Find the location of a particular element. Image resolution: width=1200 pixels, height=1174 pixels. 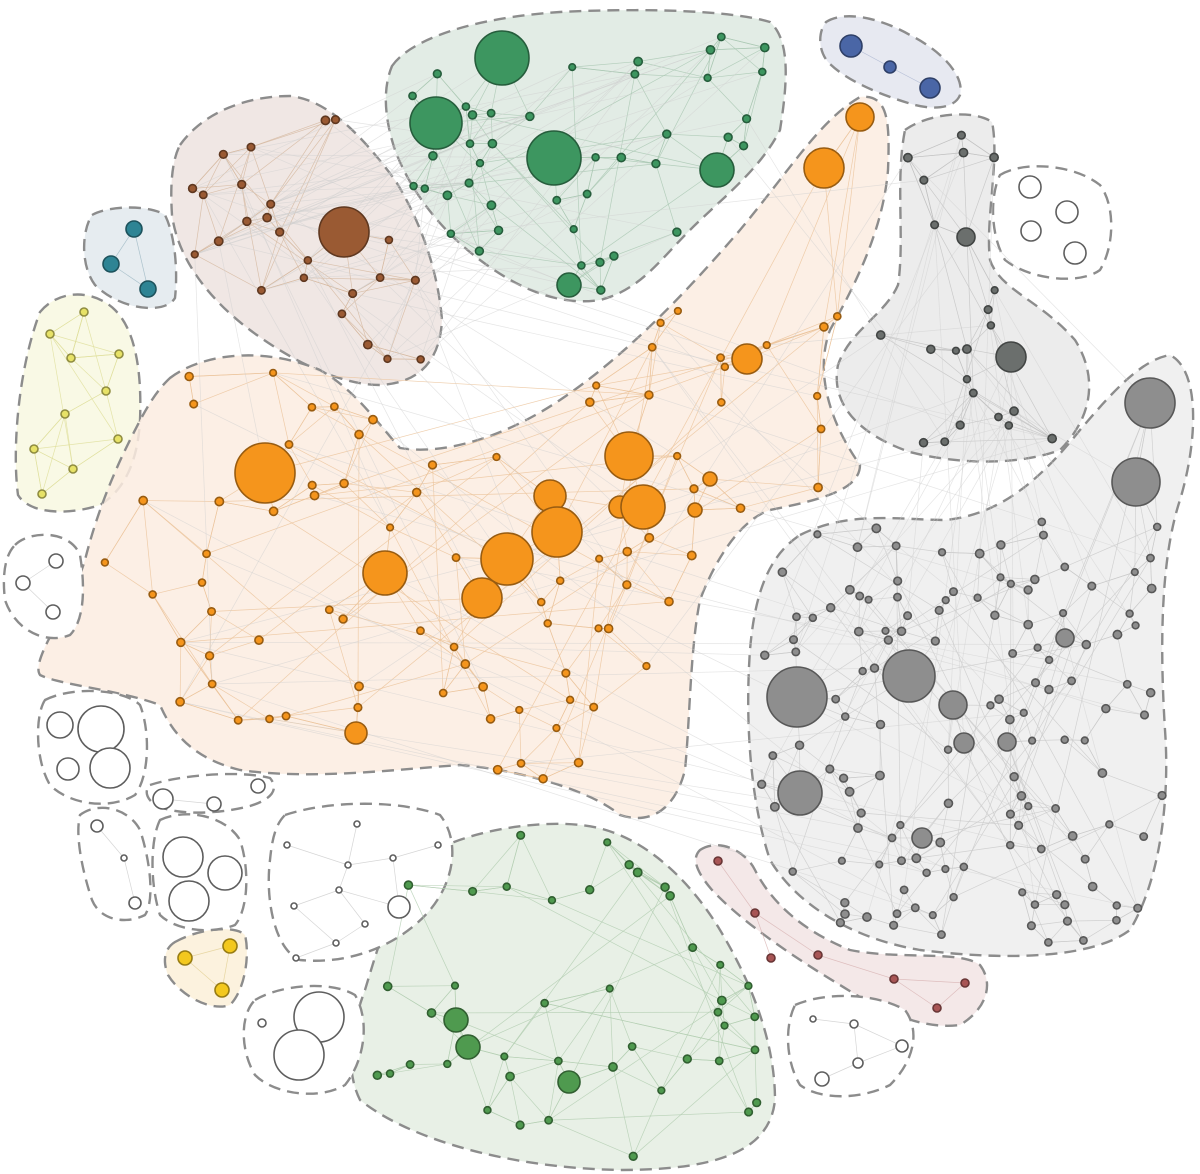

node-white-group-h is located at coordinates (822, 1079).